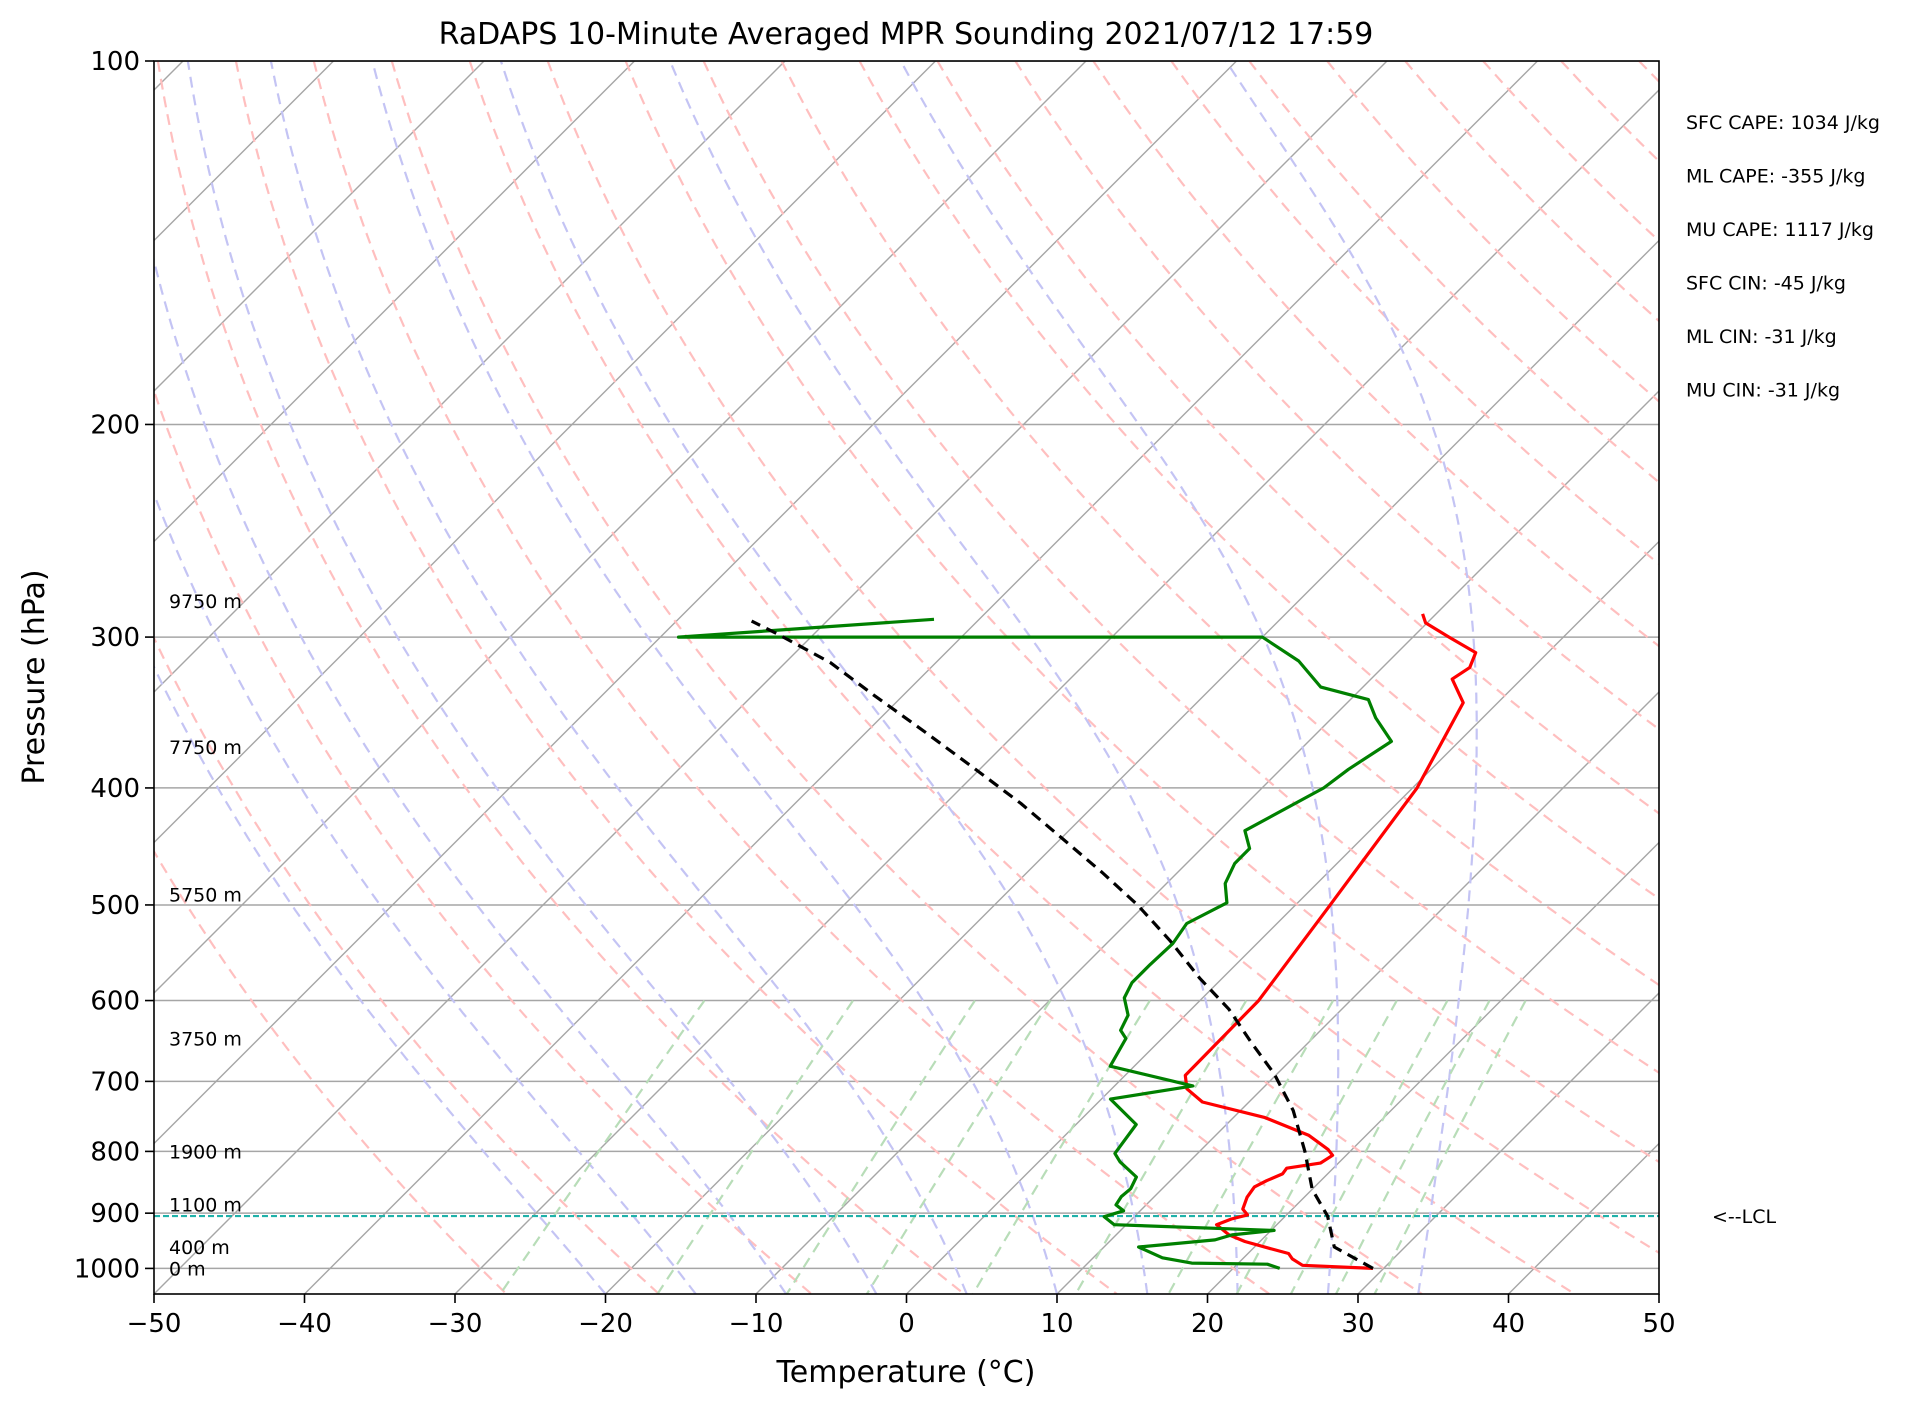  Describe the element at coordinates (205, 748) in the screenshot. I see `height-label: 7750 m` at that location.